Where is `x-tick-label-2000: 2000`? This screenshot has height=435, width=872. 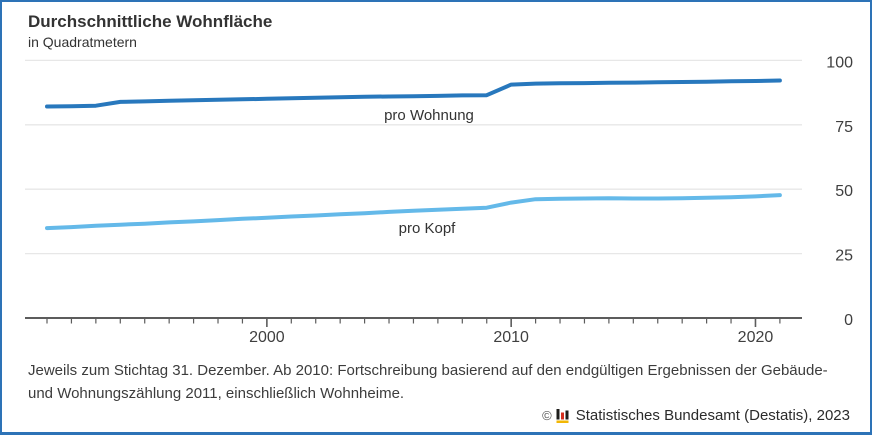
x-tick-label-2000: 2000 is located at coordinates (267, 337).